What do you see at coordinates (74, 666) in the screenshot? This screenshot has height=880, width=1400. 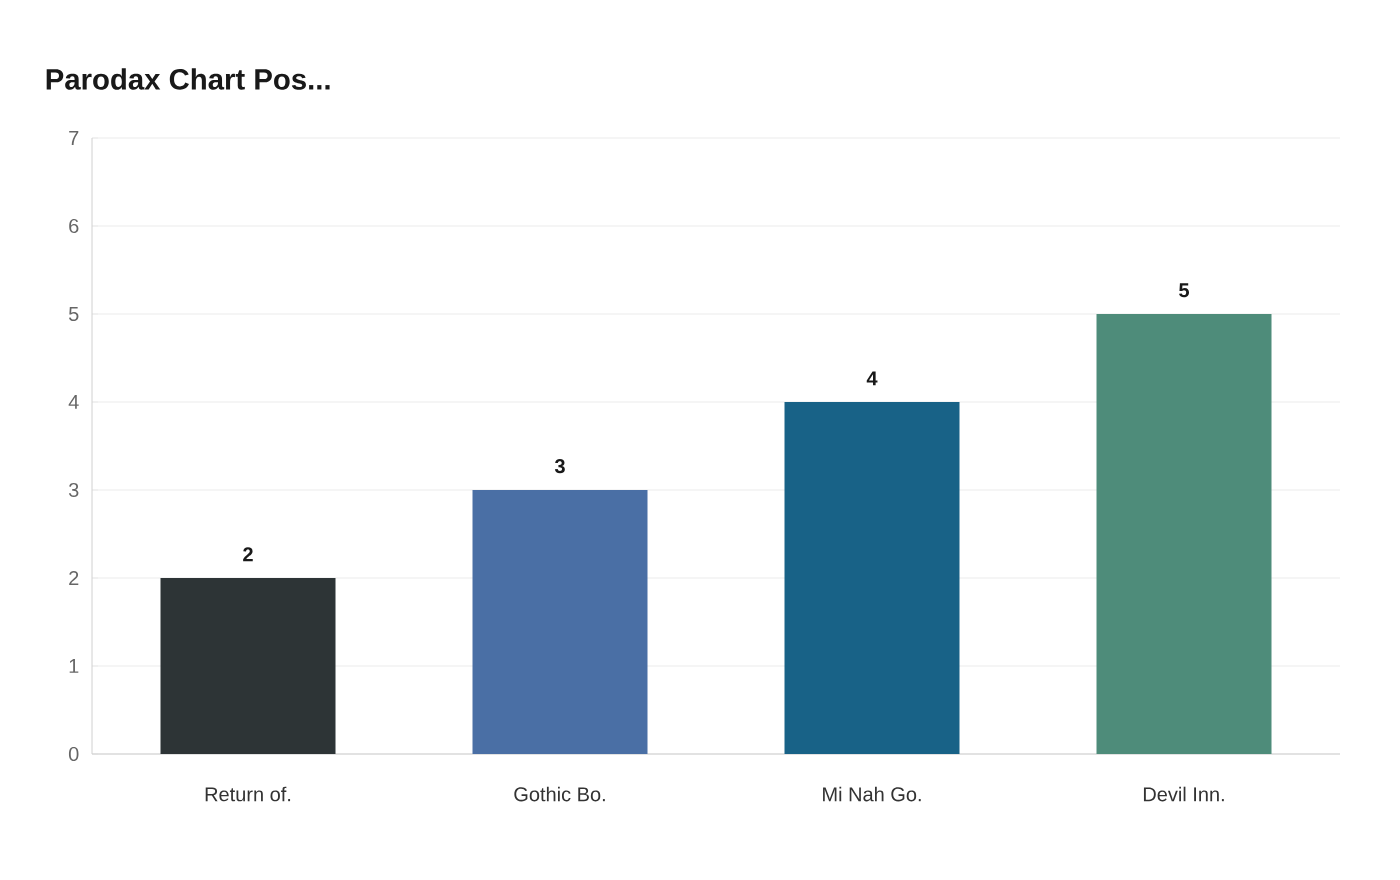 I see `y-tick-label: 1` at bounding box center [74, 666].